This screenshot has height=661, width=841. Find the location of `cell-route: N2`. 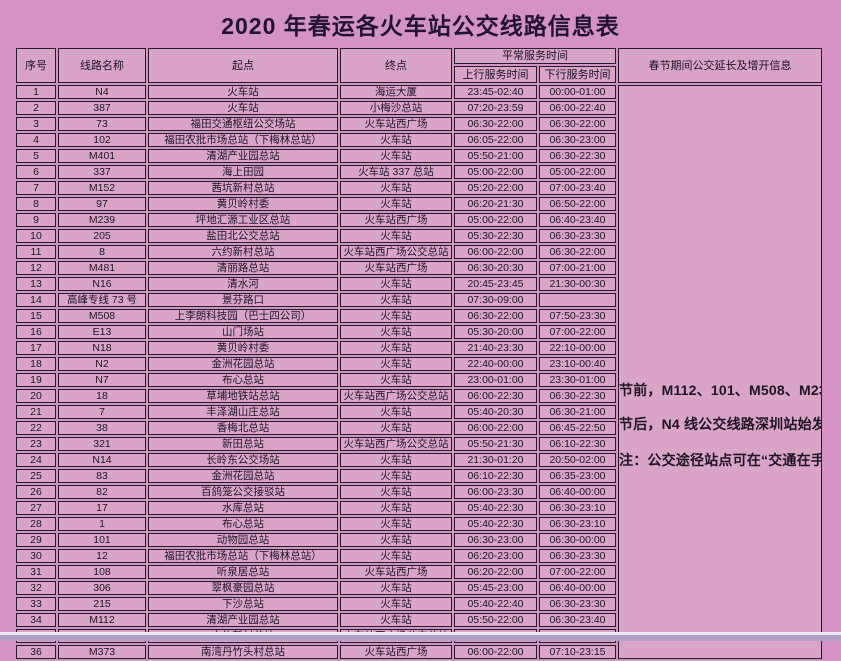

cell-route: N2 is located at coordinates (102, 364).